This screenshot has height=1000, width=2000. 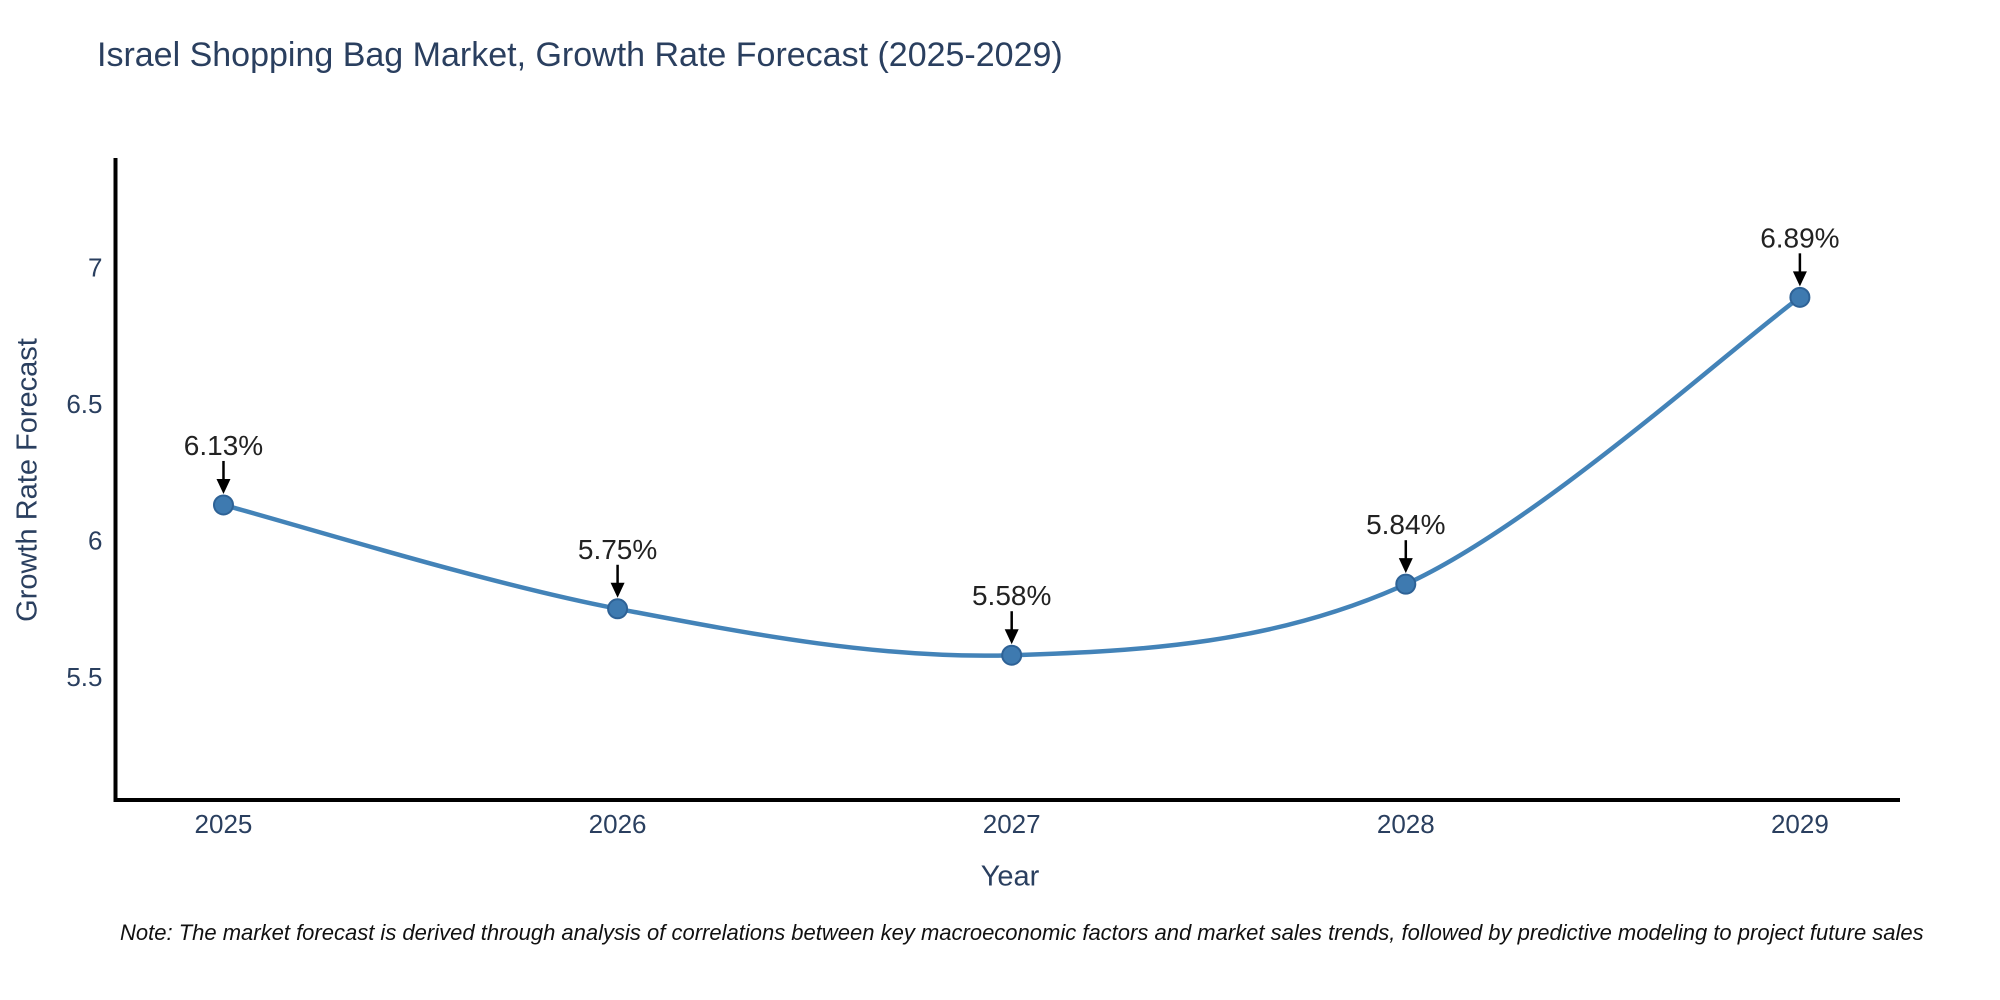 What do you see at coordinates (95, 540) in the screenshot?
I see `y-tick-label: 6` at bounding box center [95, 540].